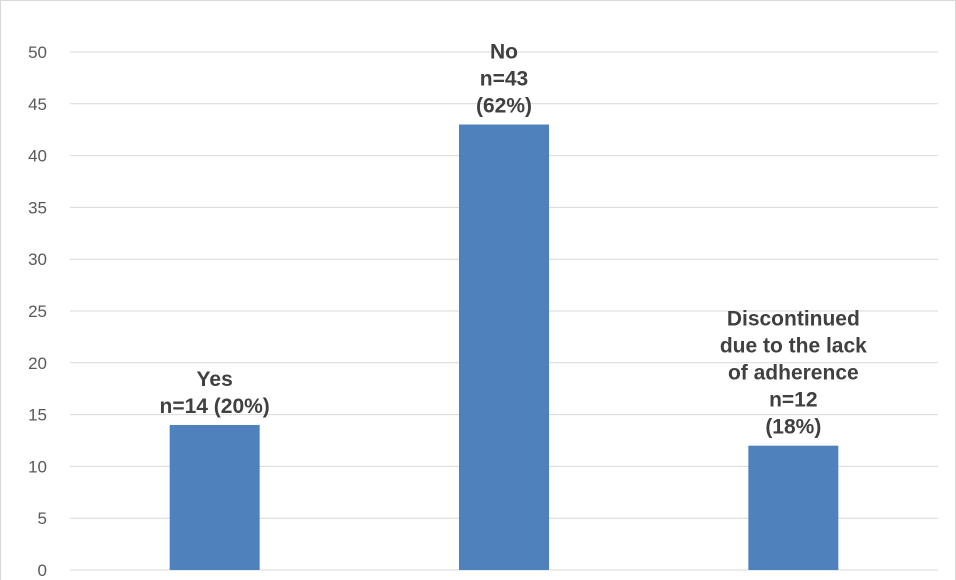 This screenshot has height=580, width=956. What do you see at coordinates (37, 52) in the screenshot?
I see `y-tick-label: 50` at bounding box center [37, 52].